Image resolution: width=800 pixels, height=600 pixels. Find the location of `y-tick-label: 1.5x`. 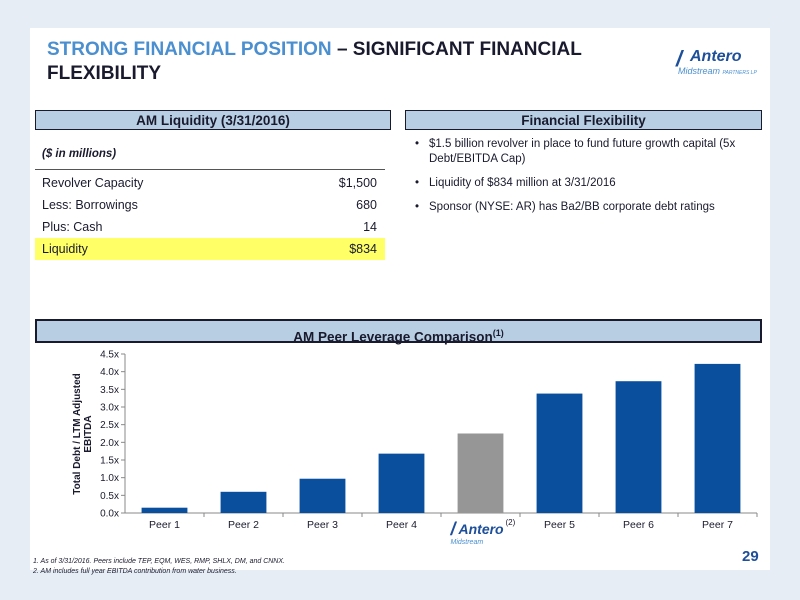

y-tick-label: 1.5x is located at coordinates (109, 461).